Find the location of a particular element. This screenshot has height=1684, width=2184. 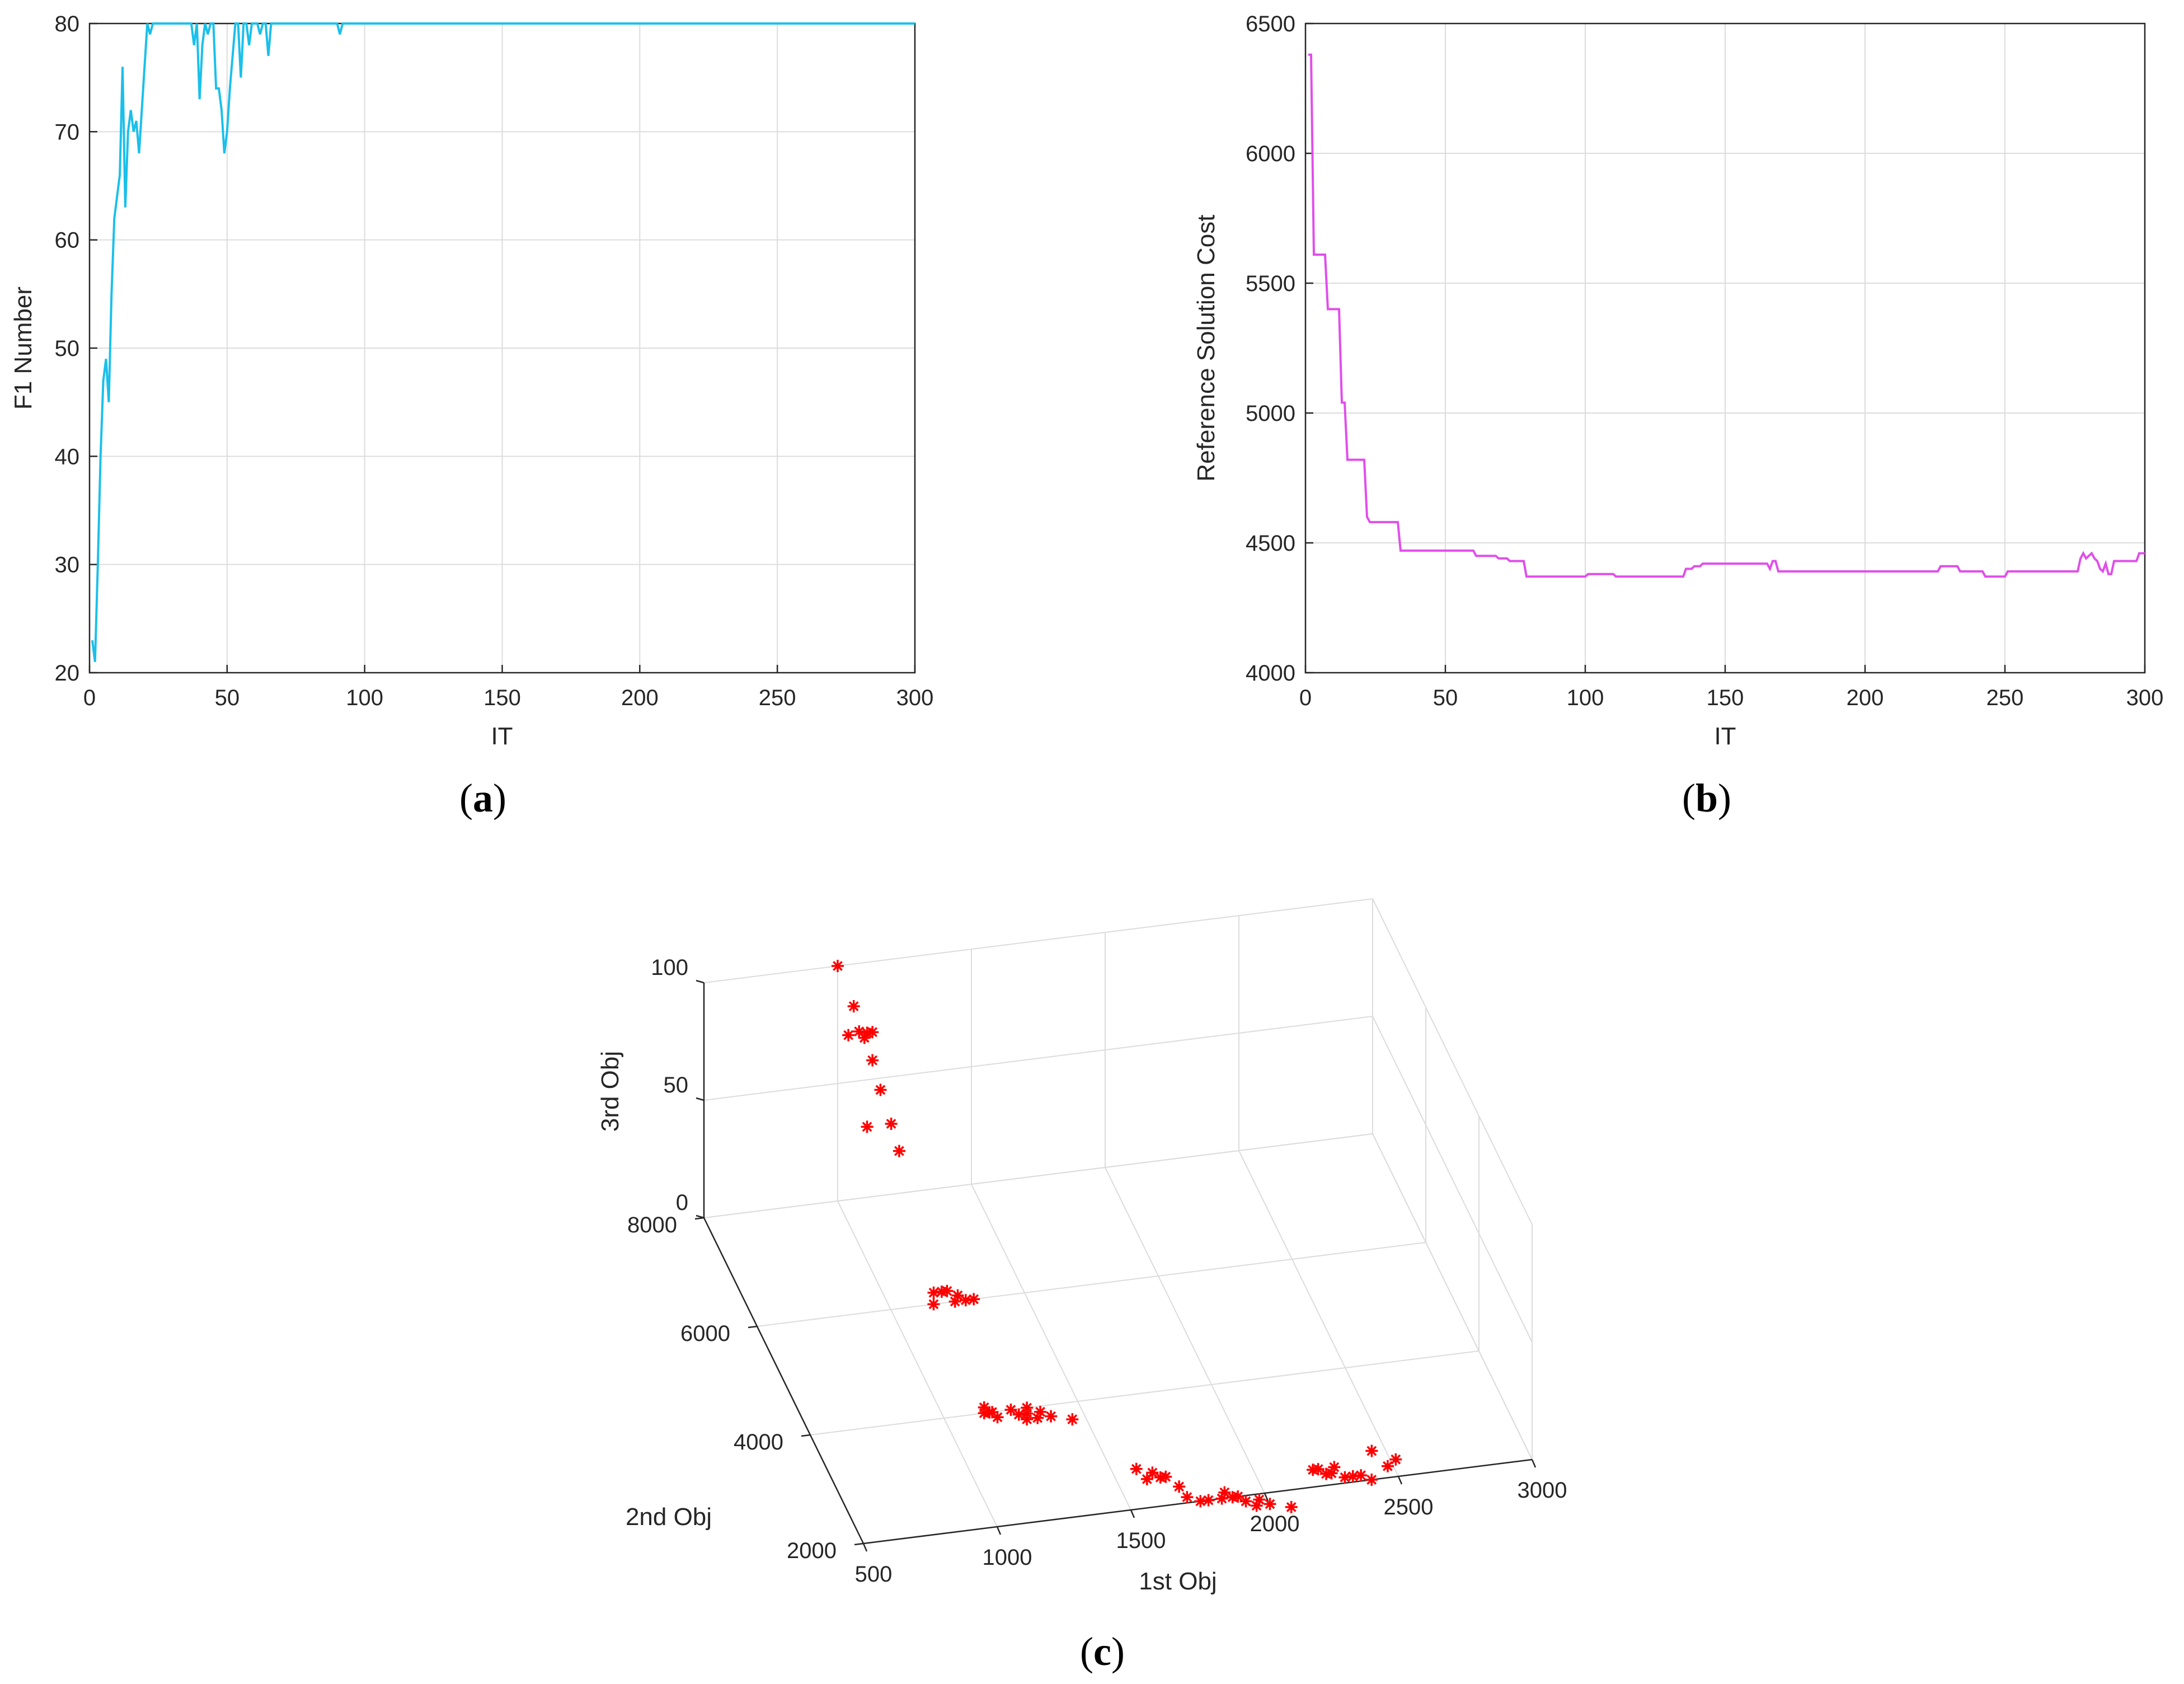

panel-b-grid is located at coordinates (1725, 348).